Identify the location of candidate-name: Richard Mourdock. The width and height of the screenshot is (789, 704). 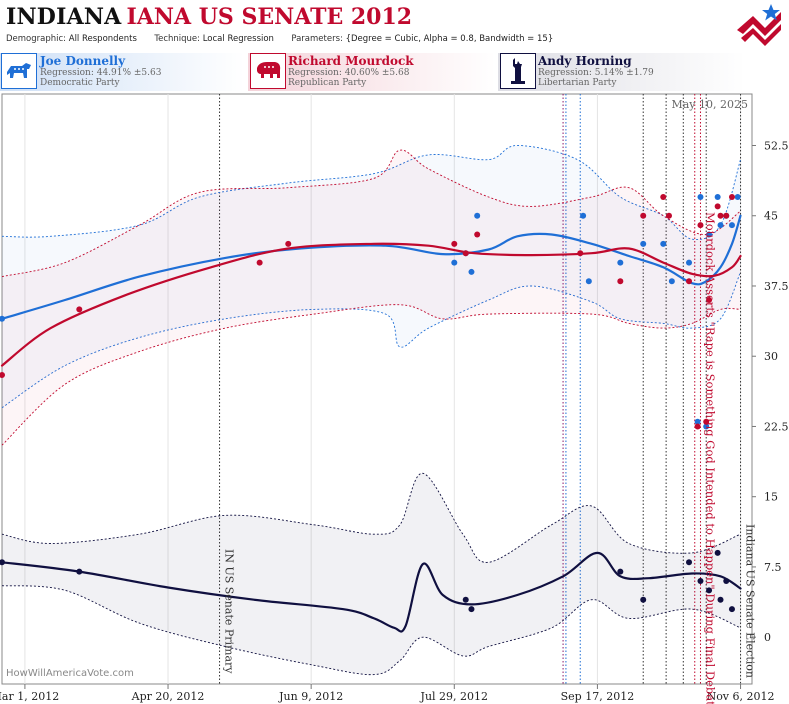
(351, 61).